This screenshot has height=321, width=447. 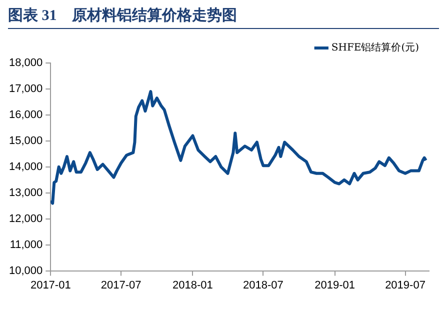 I want to click on y-tick-label: 16,000, so click(x=25, y=114).